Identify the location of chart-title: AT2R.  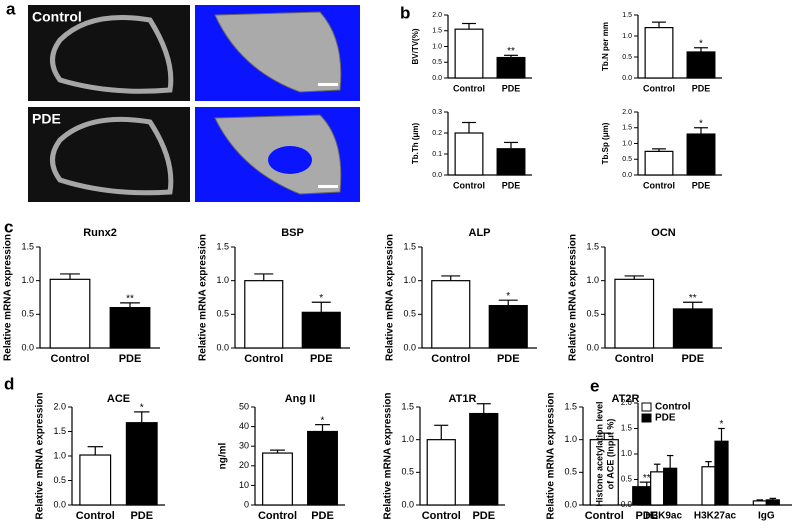
(626, 399).